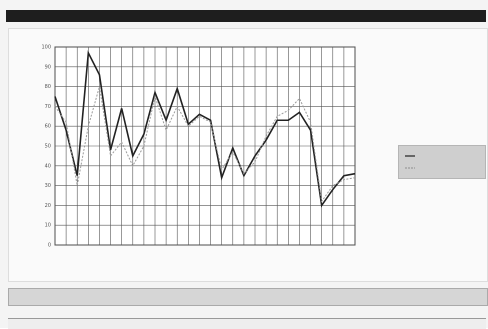 The height and width of the screenshot is (329, 488). I want to click on y-tick-label: 100, so click(46, 48).